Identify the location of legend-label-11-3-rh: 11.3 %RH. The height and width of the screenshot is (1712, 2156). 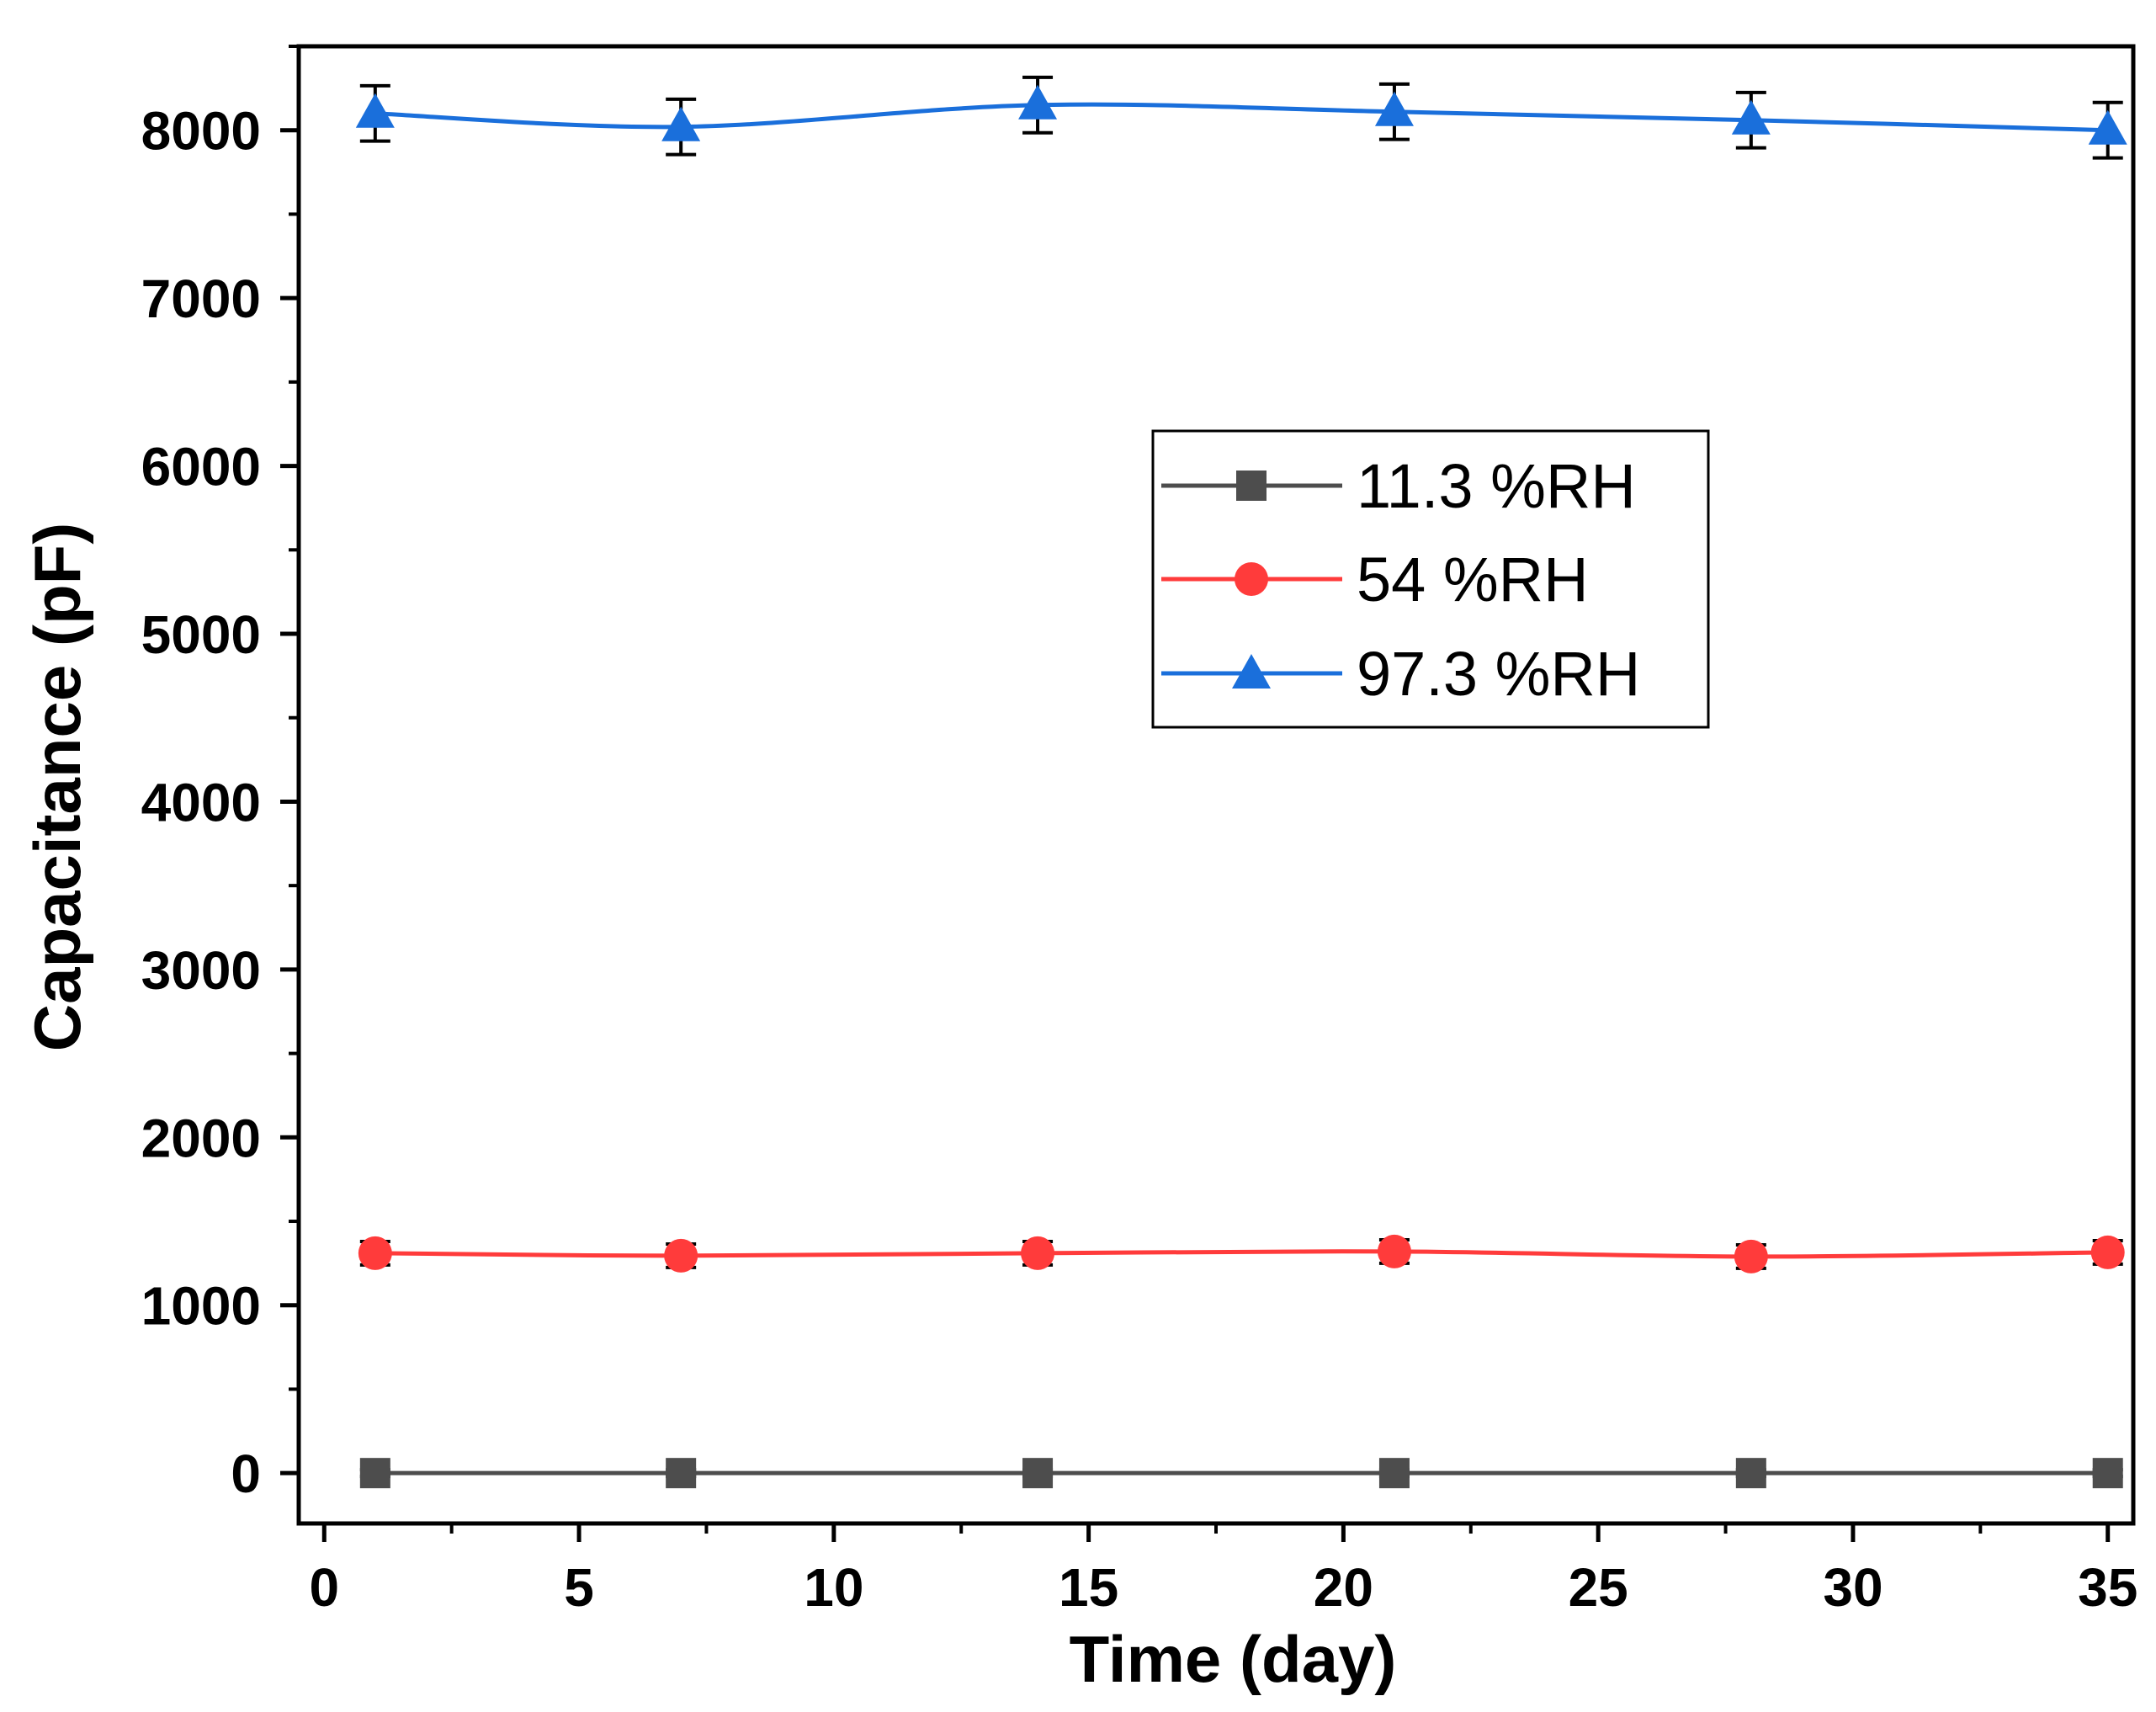
(1496, 486).